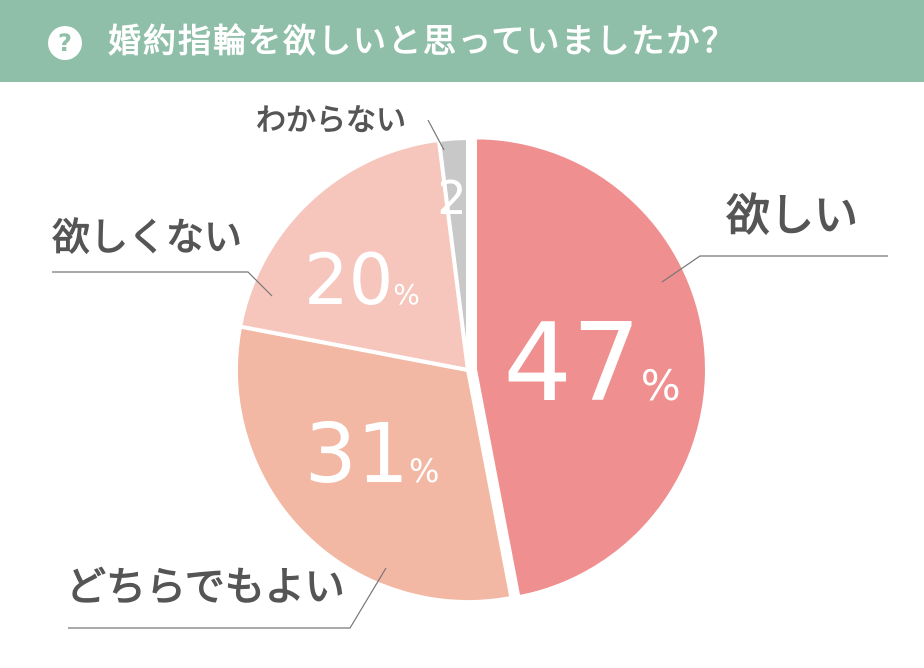 The width and height of the screenshot is (924, 668). I want to click on page-title: 婚約指輪を欲しいと思っていましたか？, so click(422, 40).